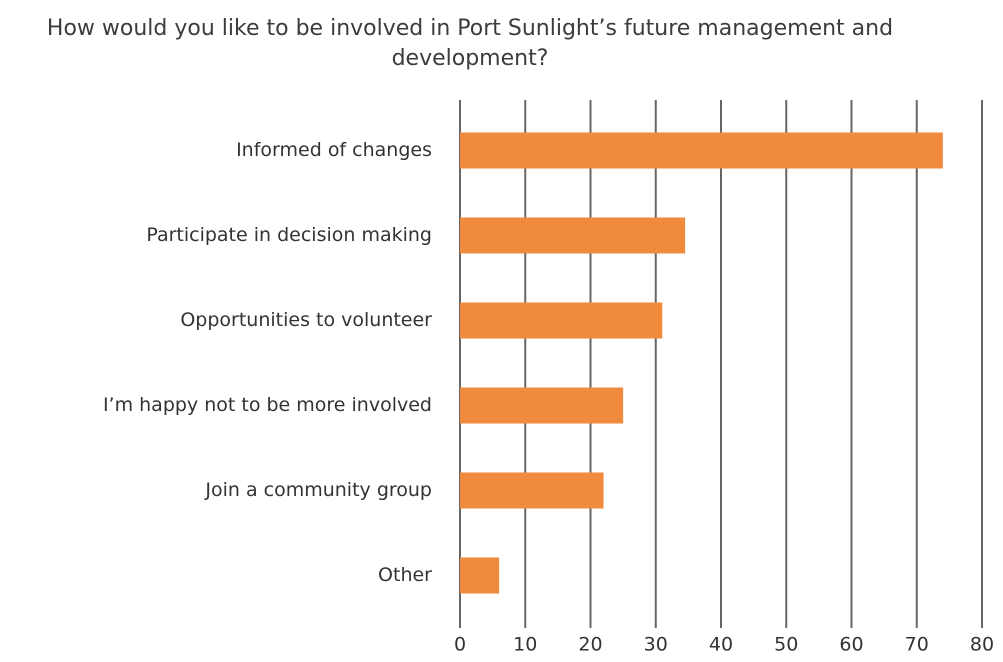 The height and width of the screenshot is (662, 1003). Describe the element at coordinates (267, 405) in the screenshot. I see `y-tick-label: I’m happy not to be more involved` at that location.